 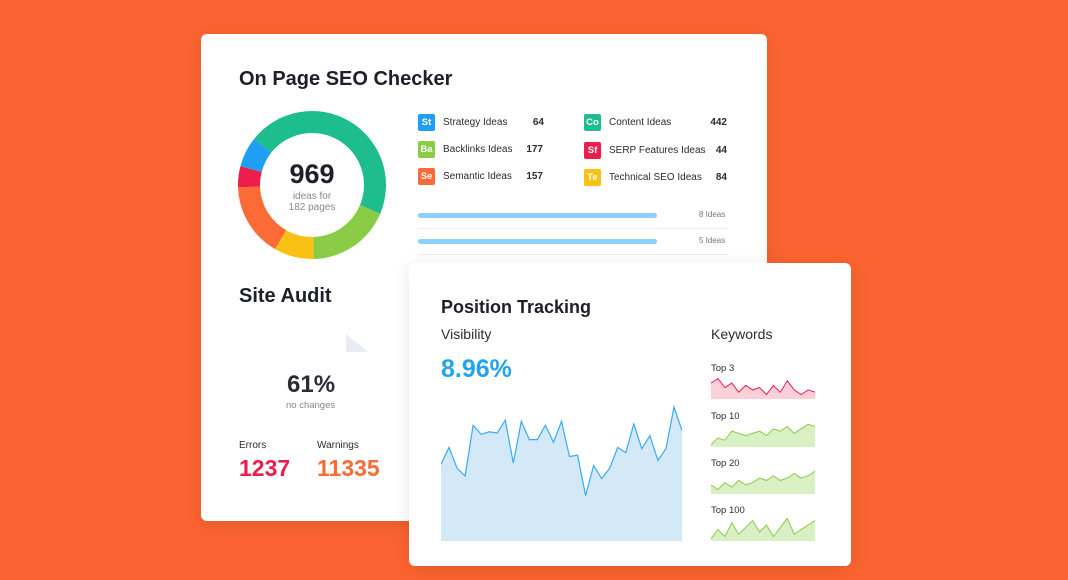 What do you see at coordinates (348, 468) in the screenshot?
I see `warnings-value: 11335` at bounding box center [348, 468].